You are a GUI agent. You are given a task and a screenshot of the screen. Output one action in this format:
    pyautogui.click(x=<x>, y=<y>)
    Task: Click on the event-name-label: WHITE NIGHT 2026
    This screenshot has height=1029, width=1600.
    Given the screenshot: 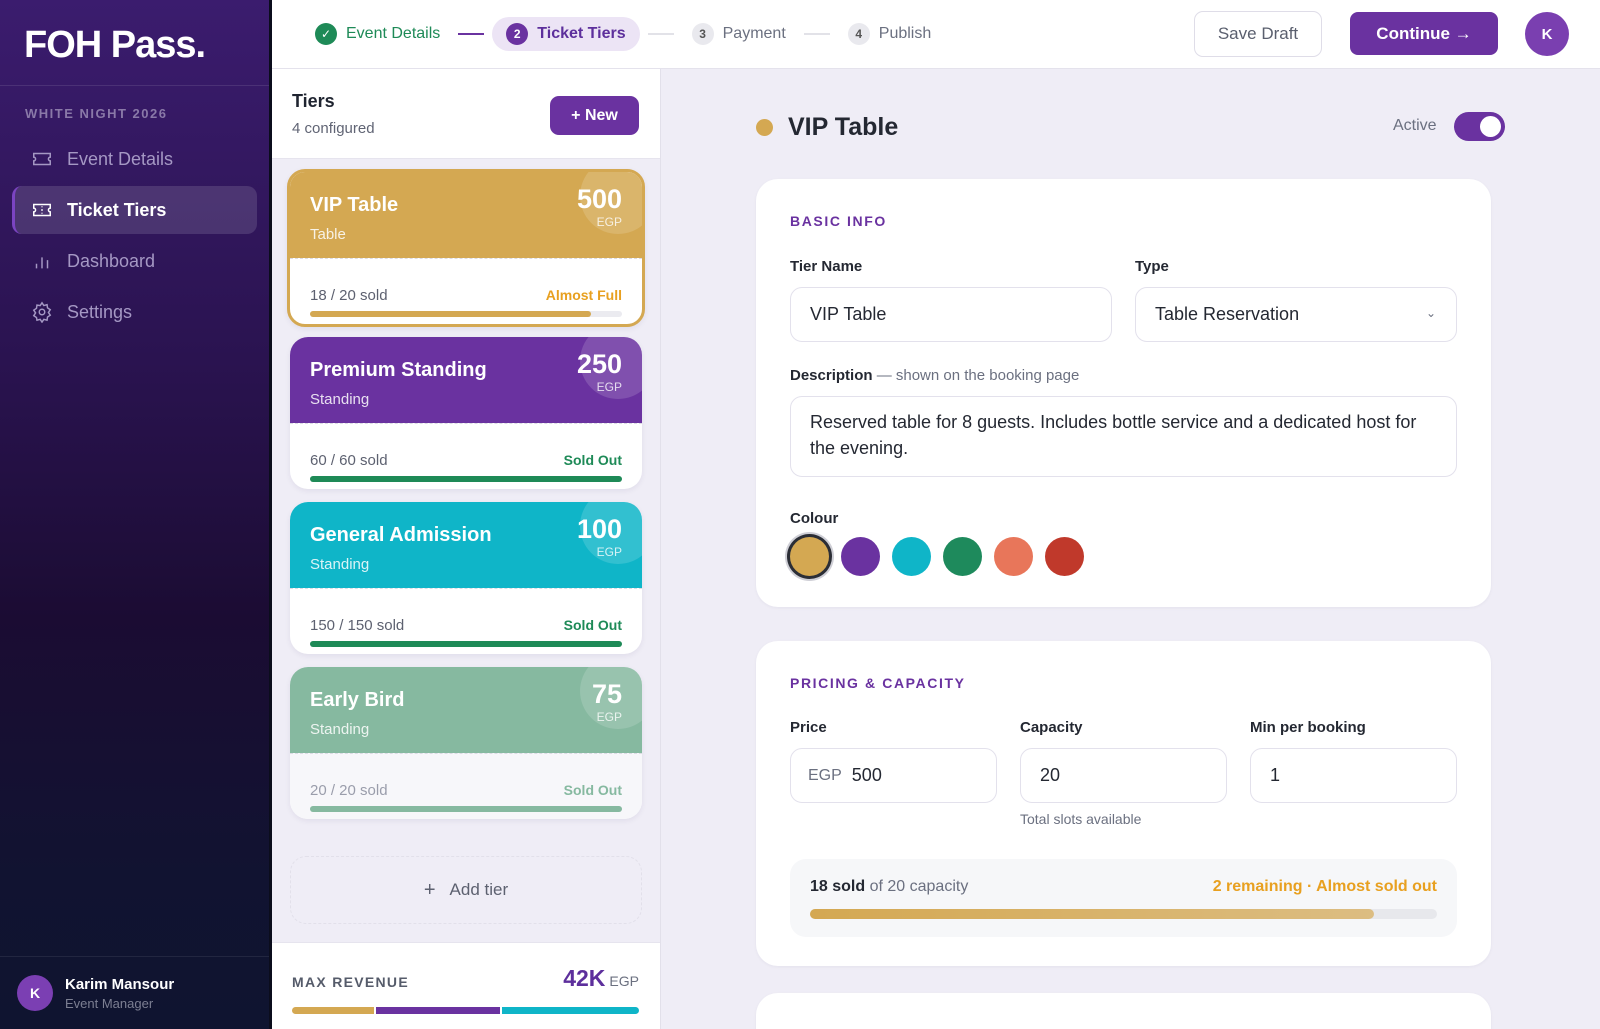 What is the action you would take?
    pyautogui.click(x=96, y=113)
    